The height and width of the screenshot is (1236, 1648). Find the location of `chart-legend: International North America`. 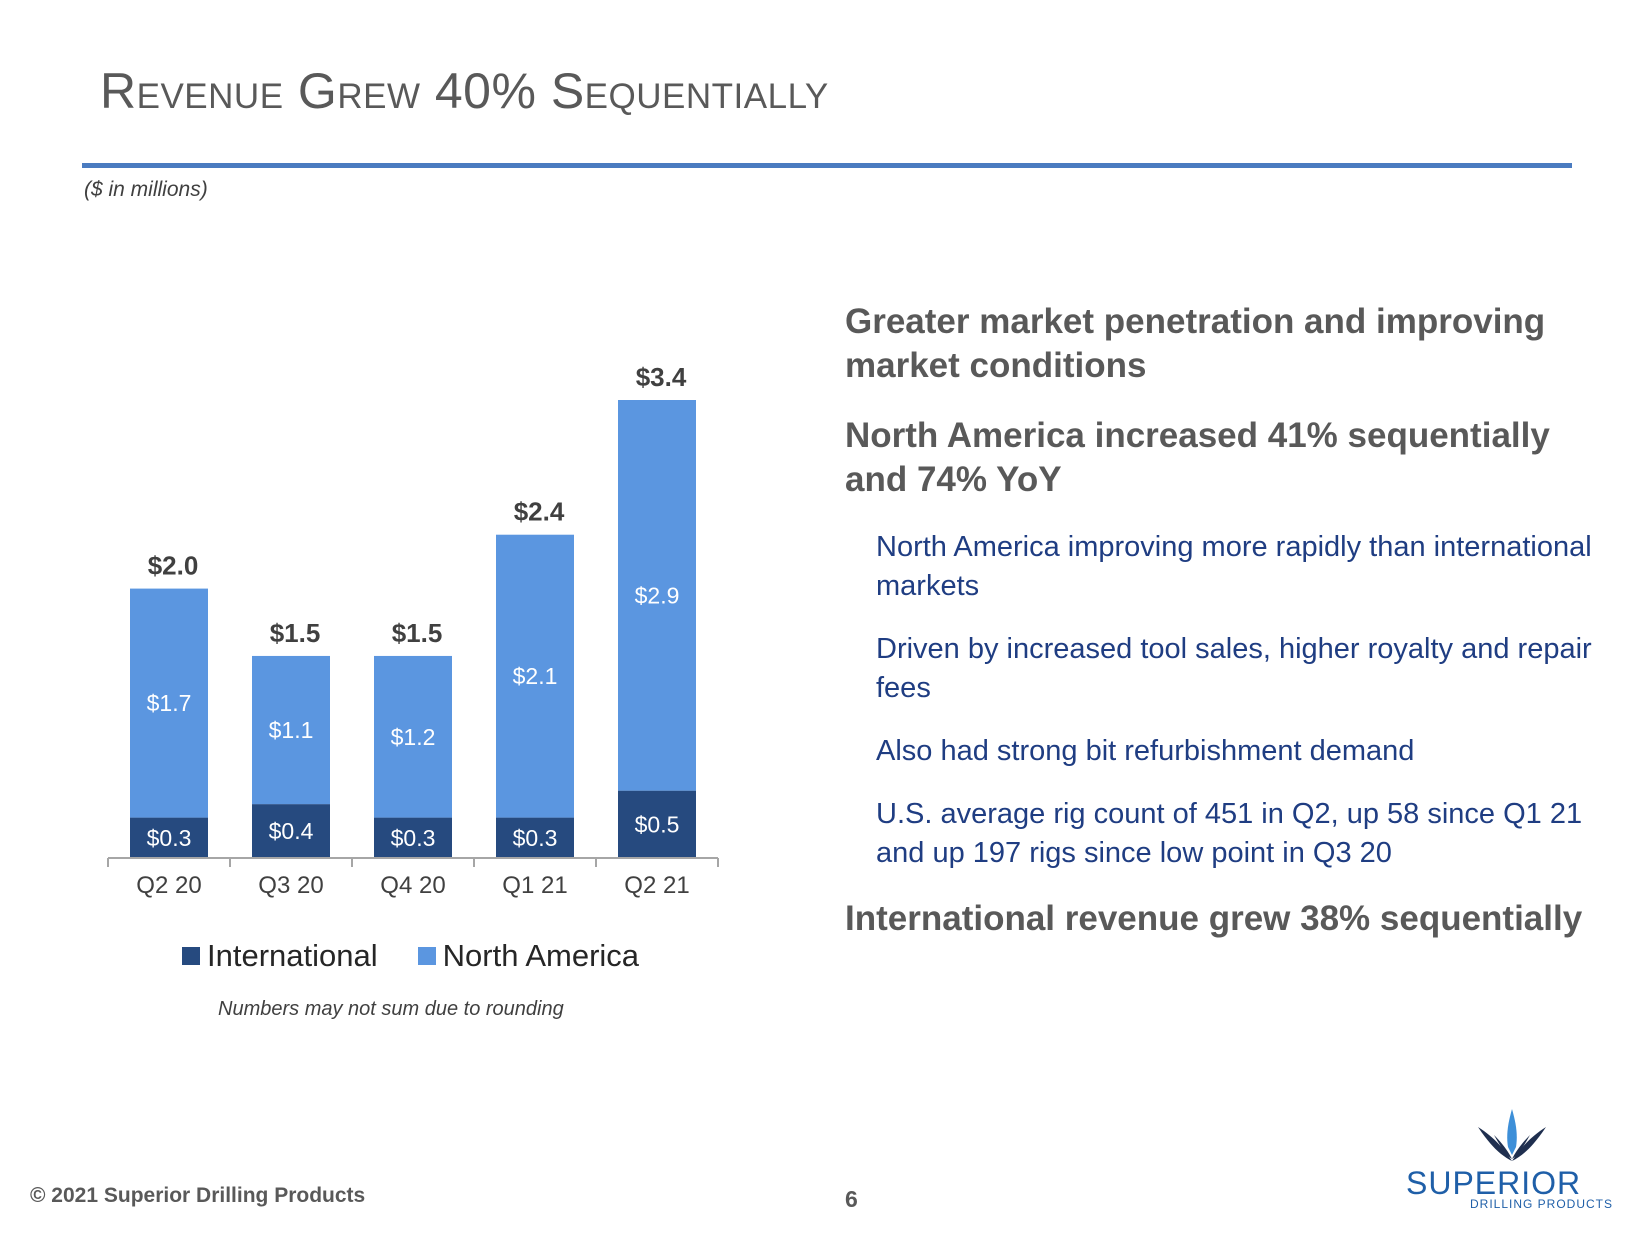

chart-legend: International North America is located at coordinates (430, 956).